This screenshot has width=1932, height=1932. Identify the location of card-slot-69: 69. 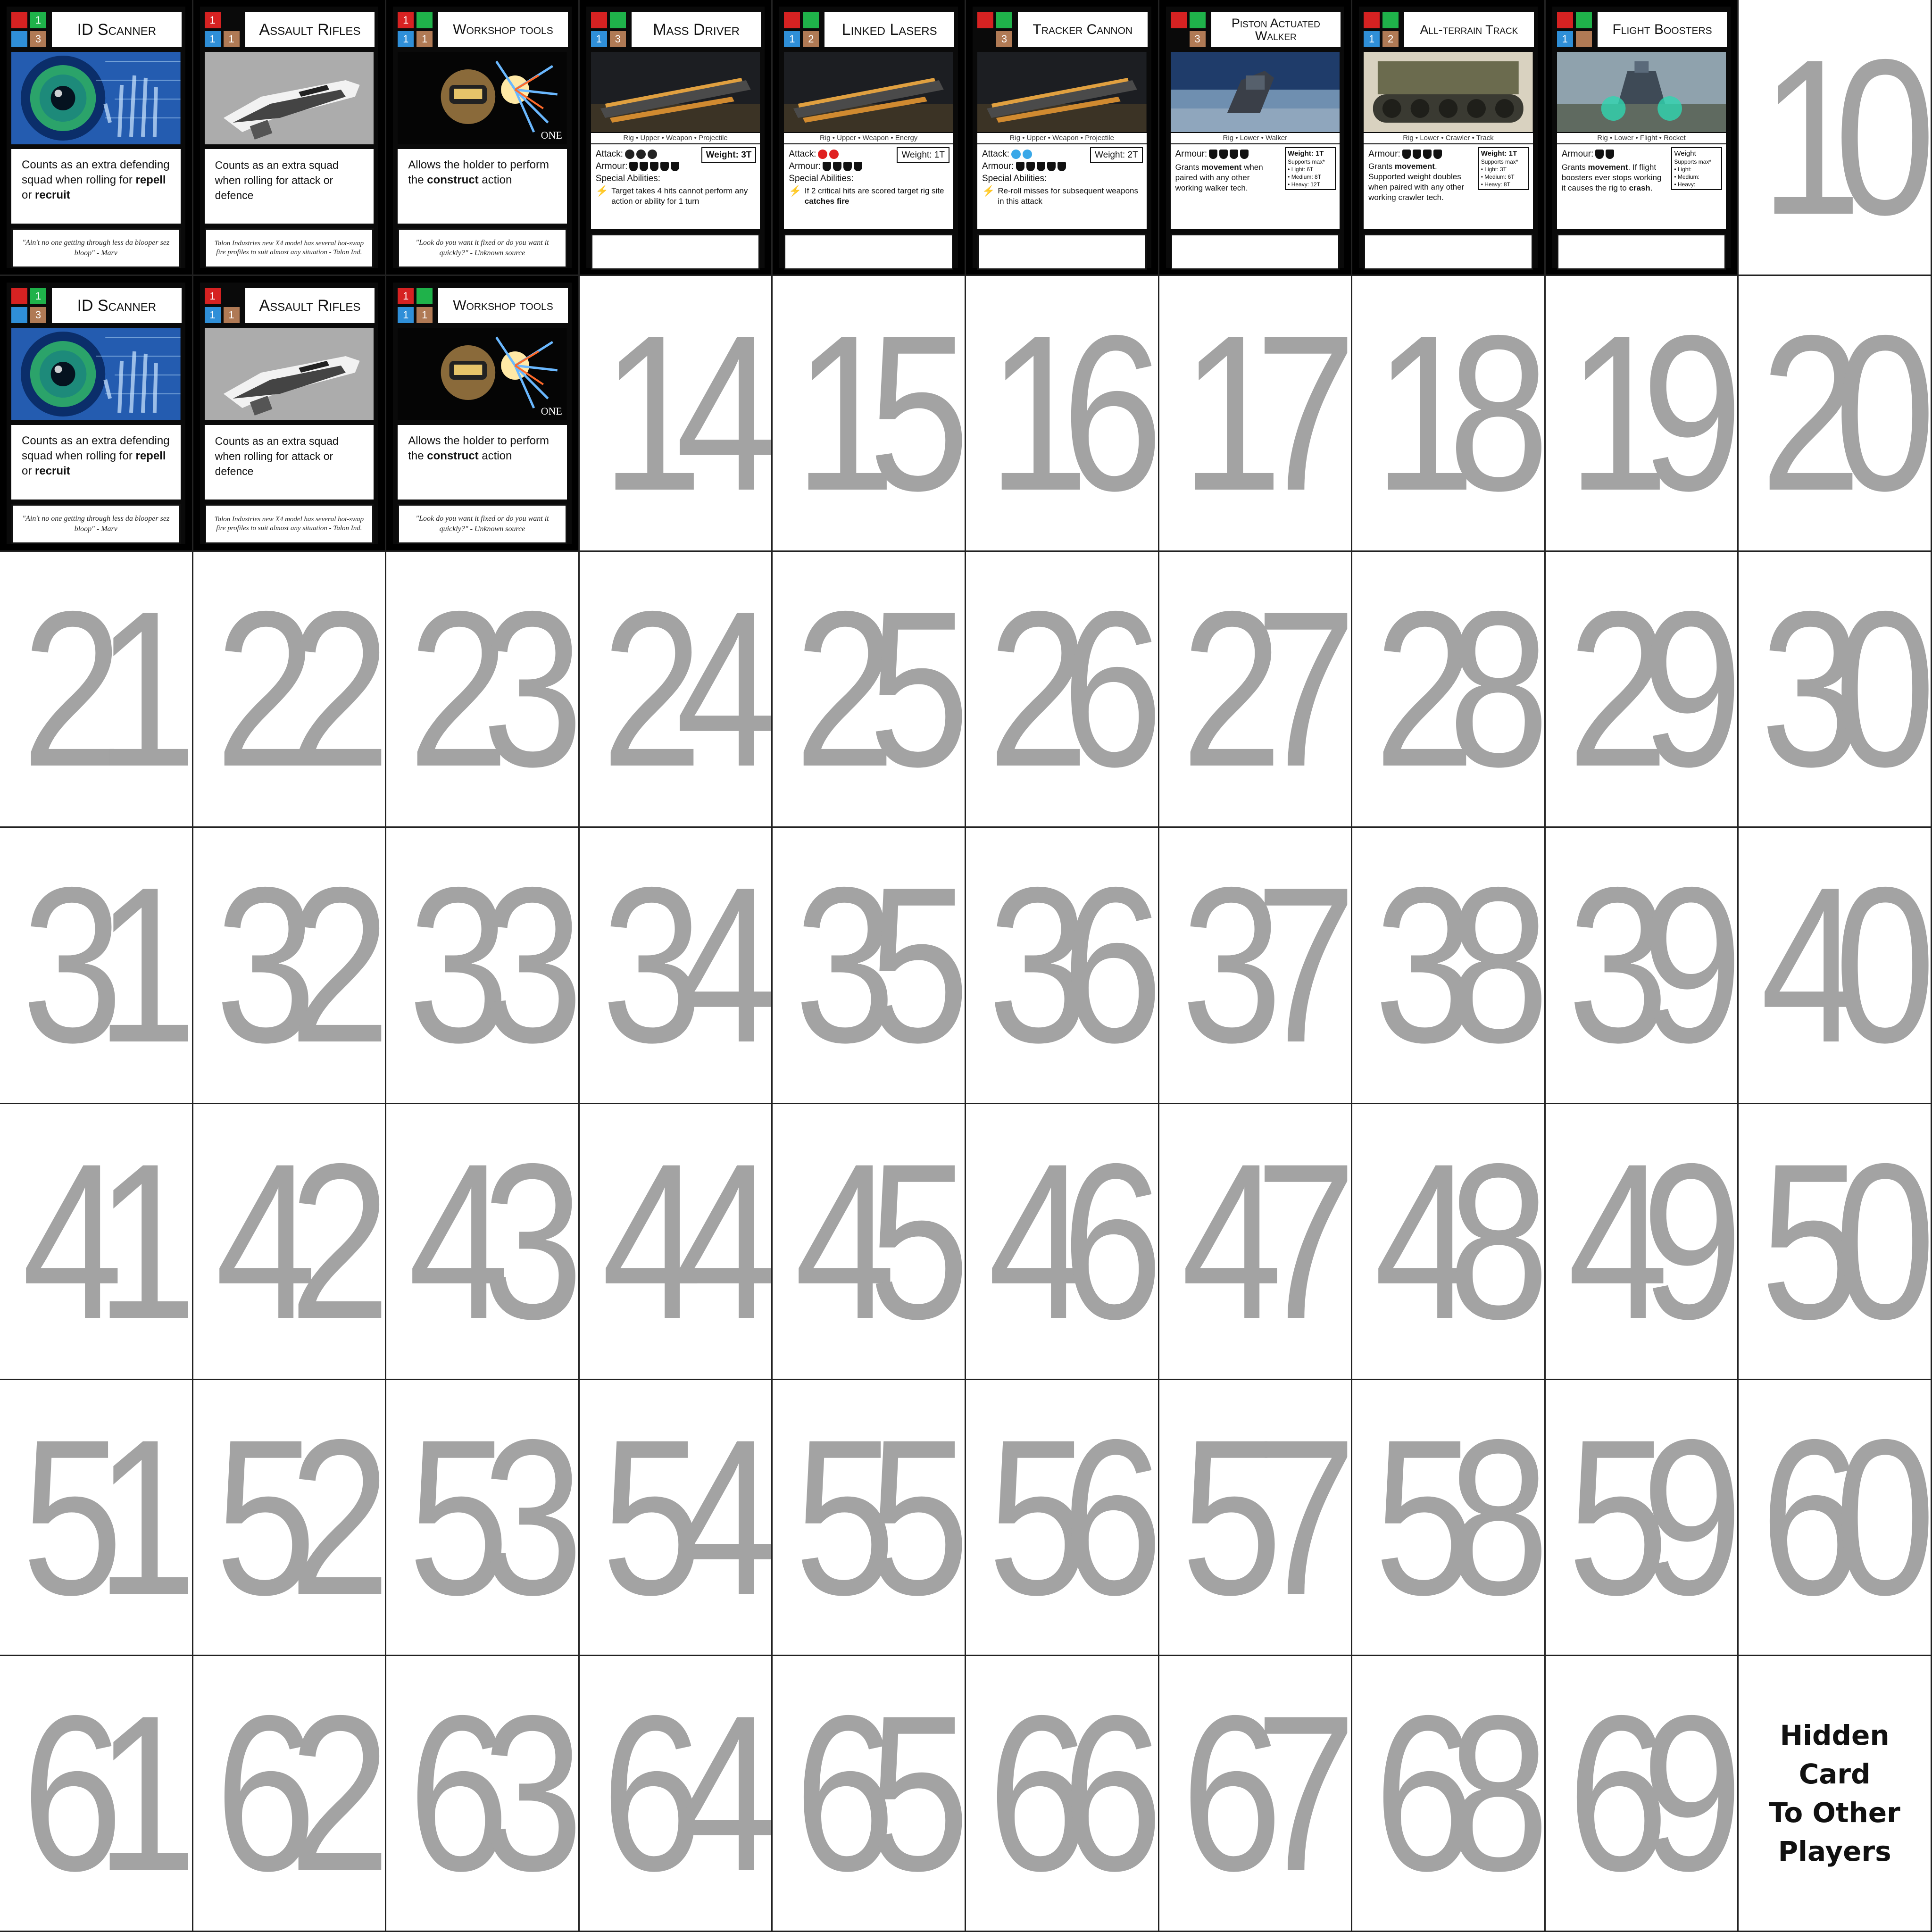
(1642, 1794).